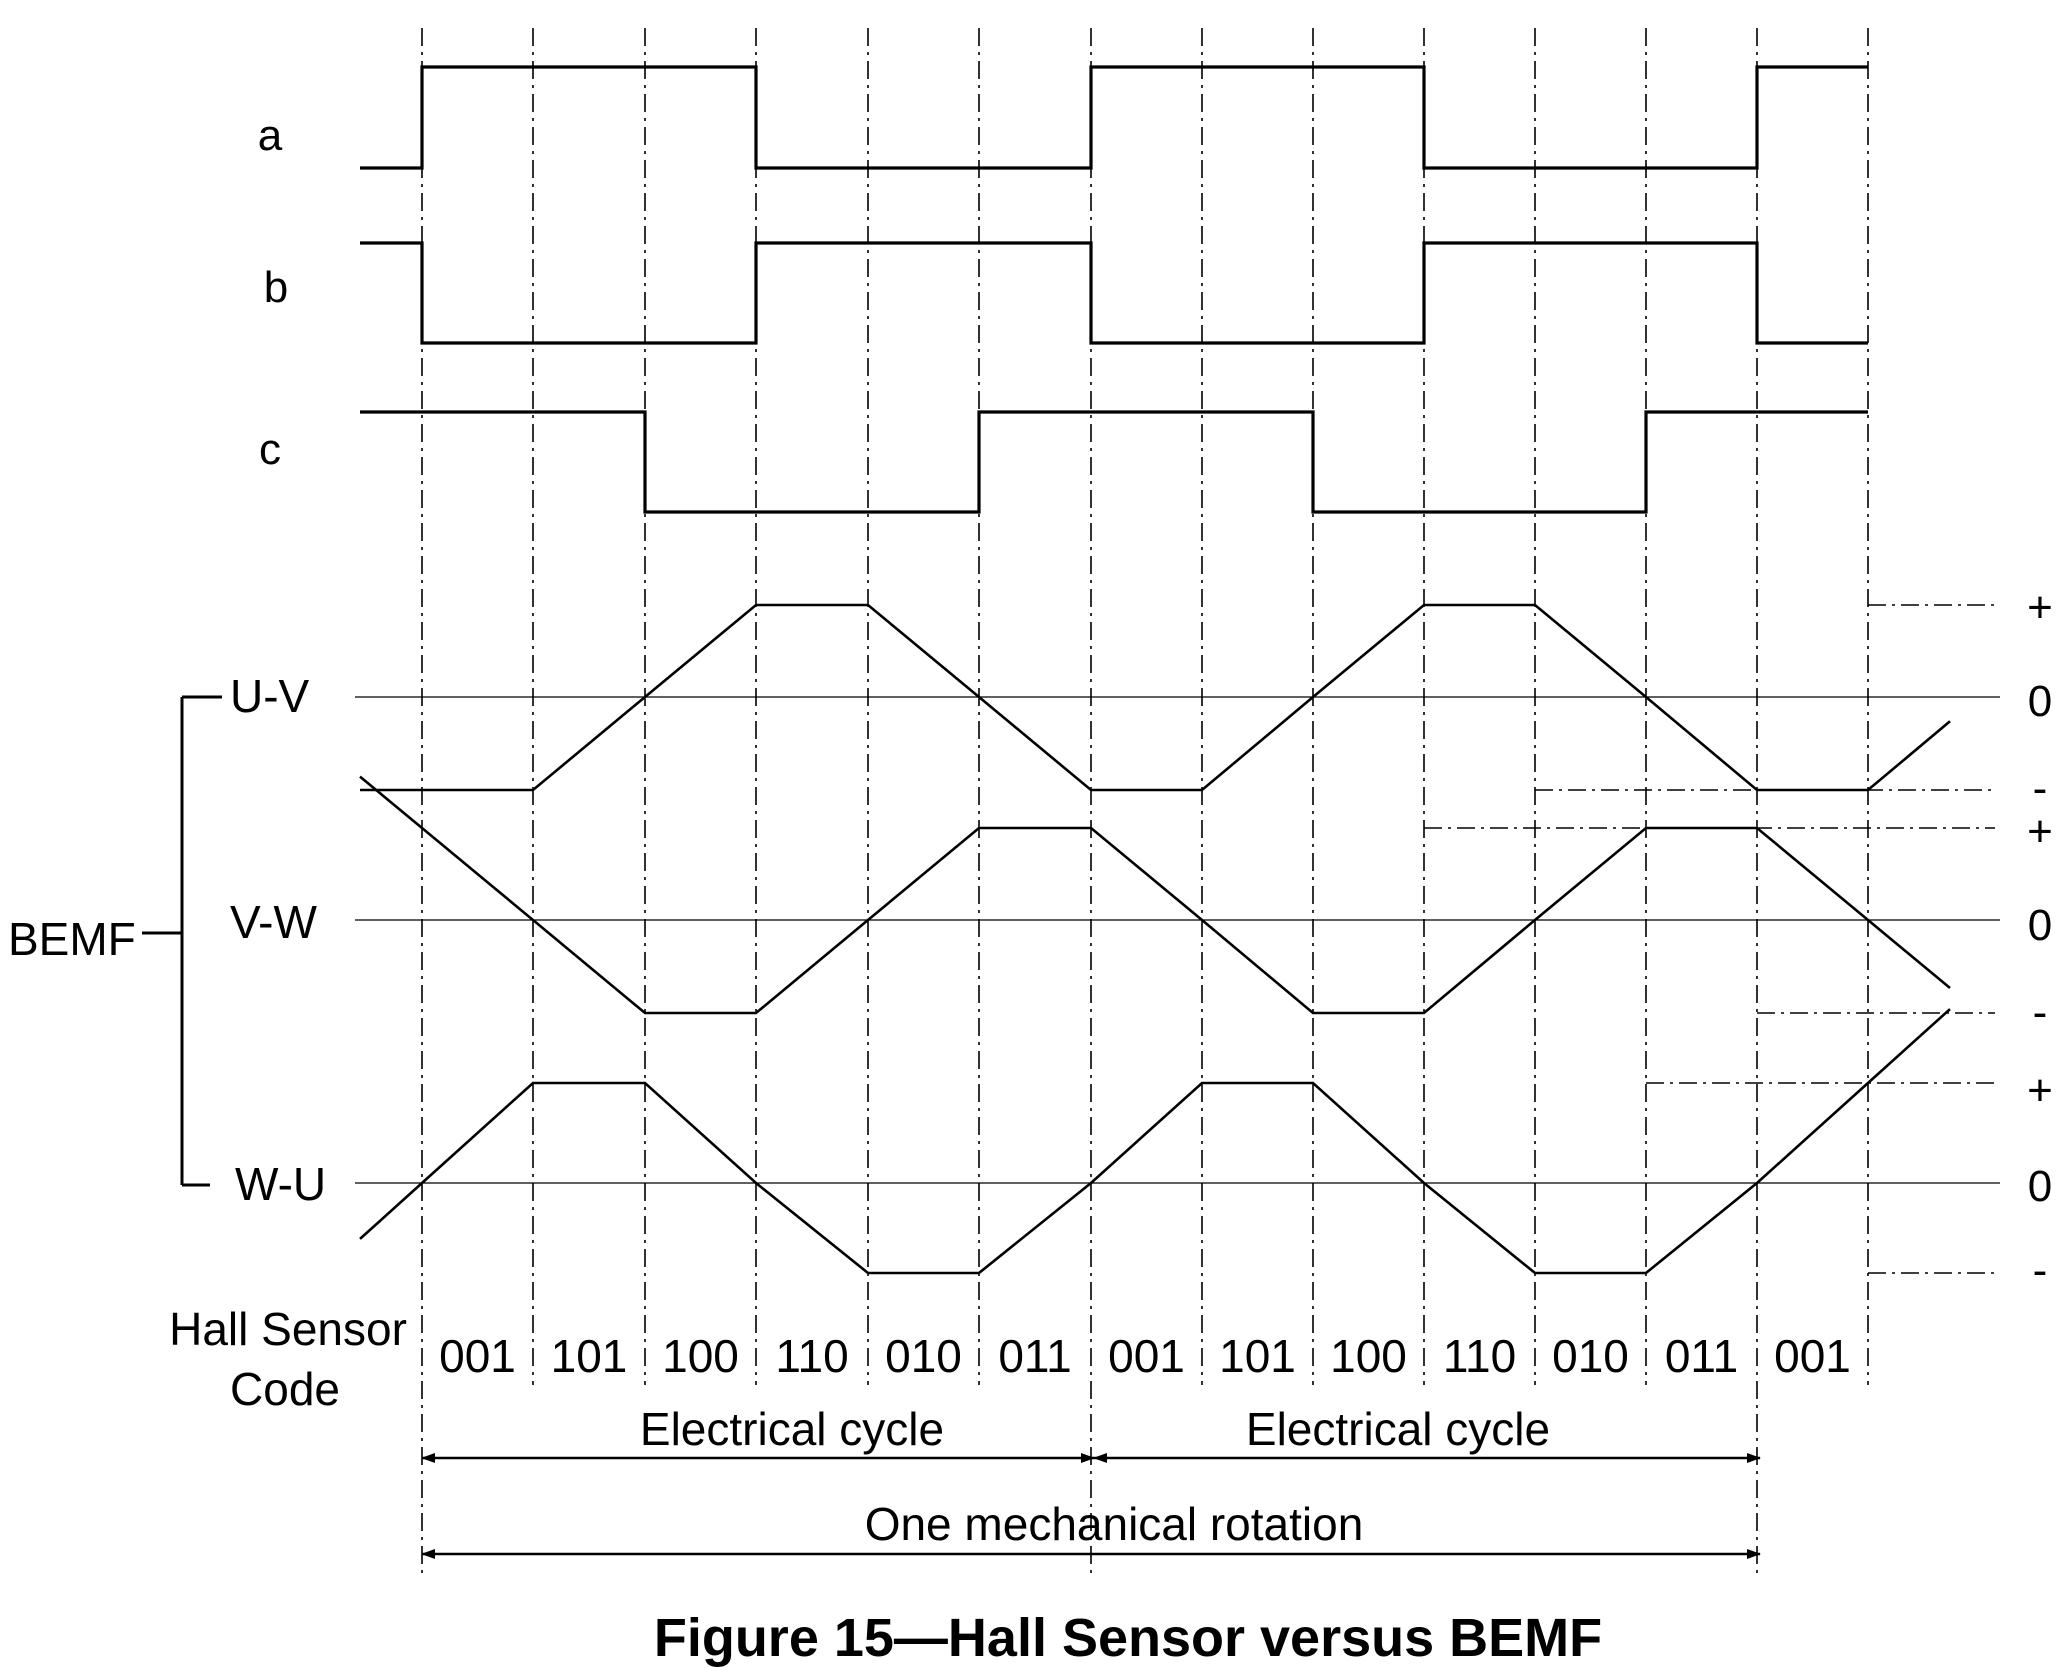 Image resolution: width=2068 pixels, height=1668 pixels. I want to click on mechanical-rotation-label: One mechanical rotation, so click(1114, 1524).